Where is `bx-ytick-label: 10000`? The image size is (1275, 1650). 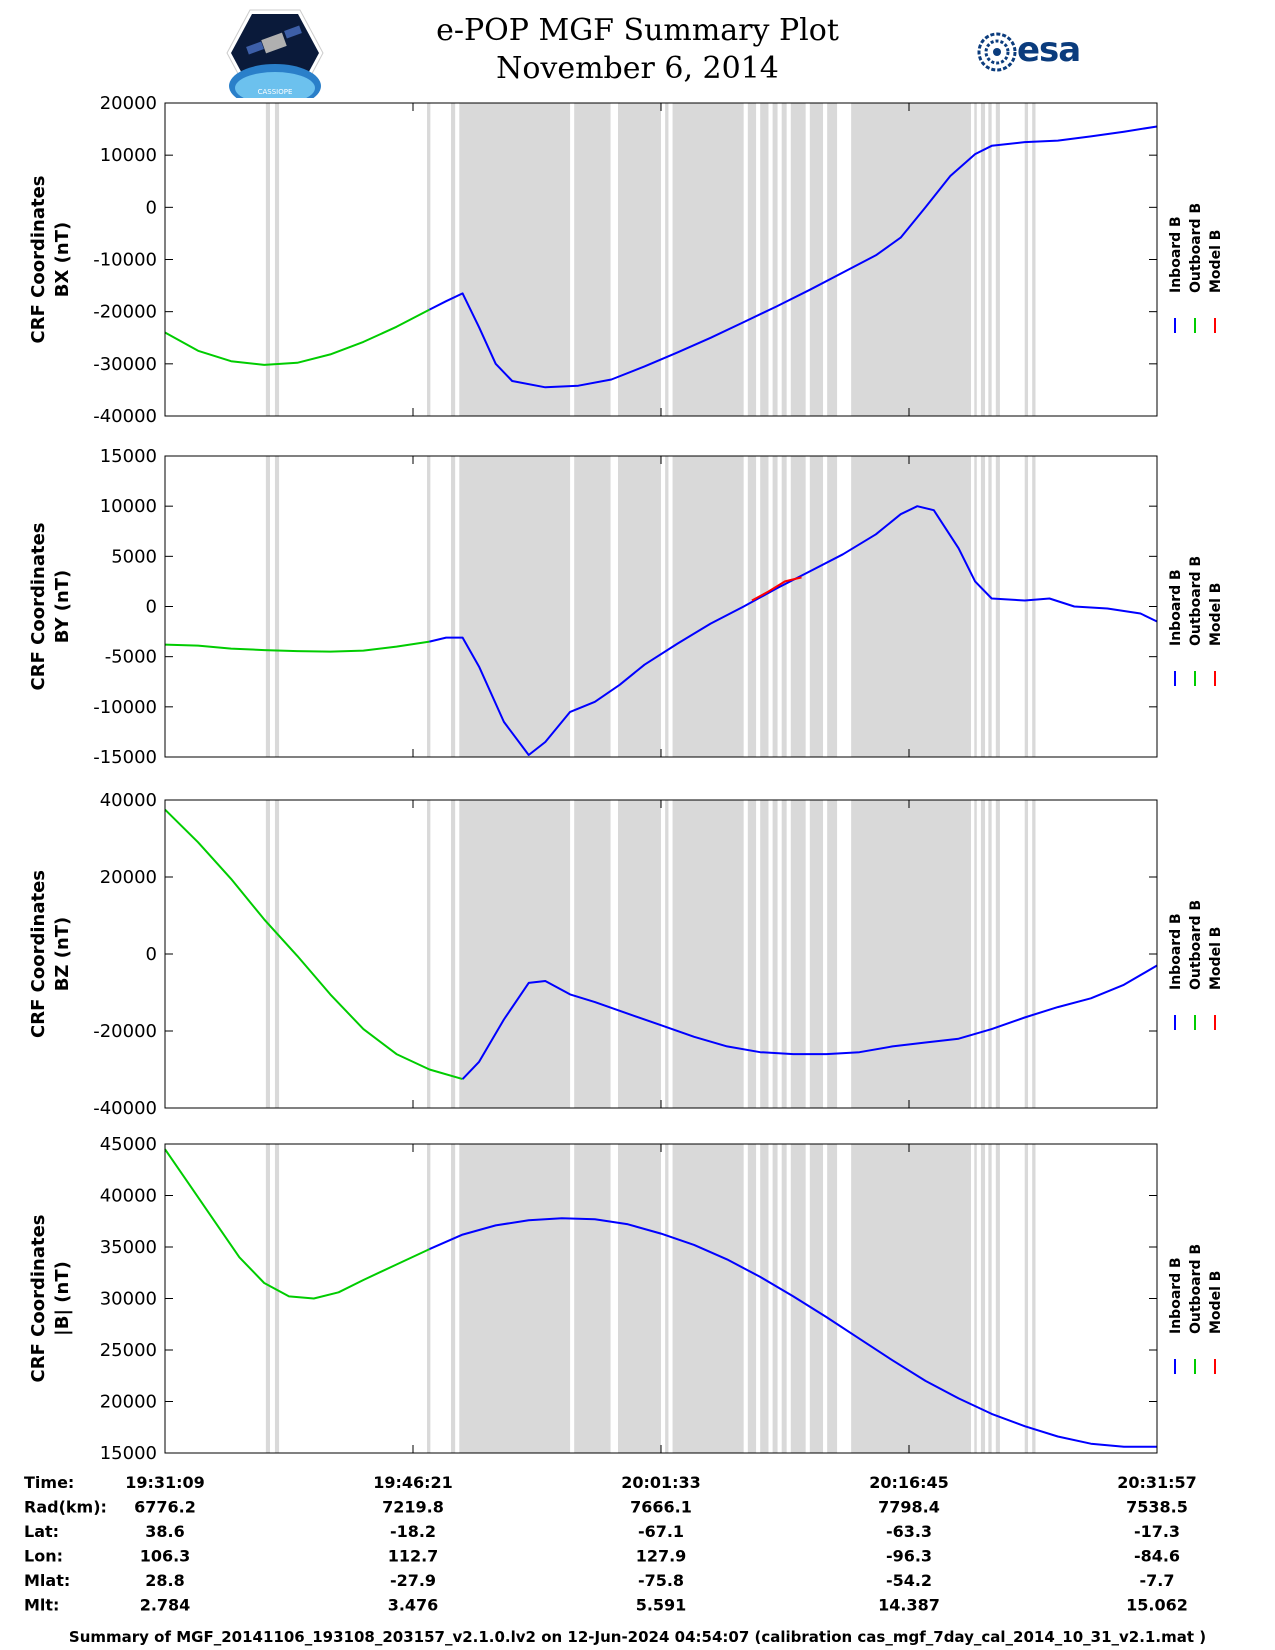
bx-ytick-label: 10000 is located at coordinates (128, 155).